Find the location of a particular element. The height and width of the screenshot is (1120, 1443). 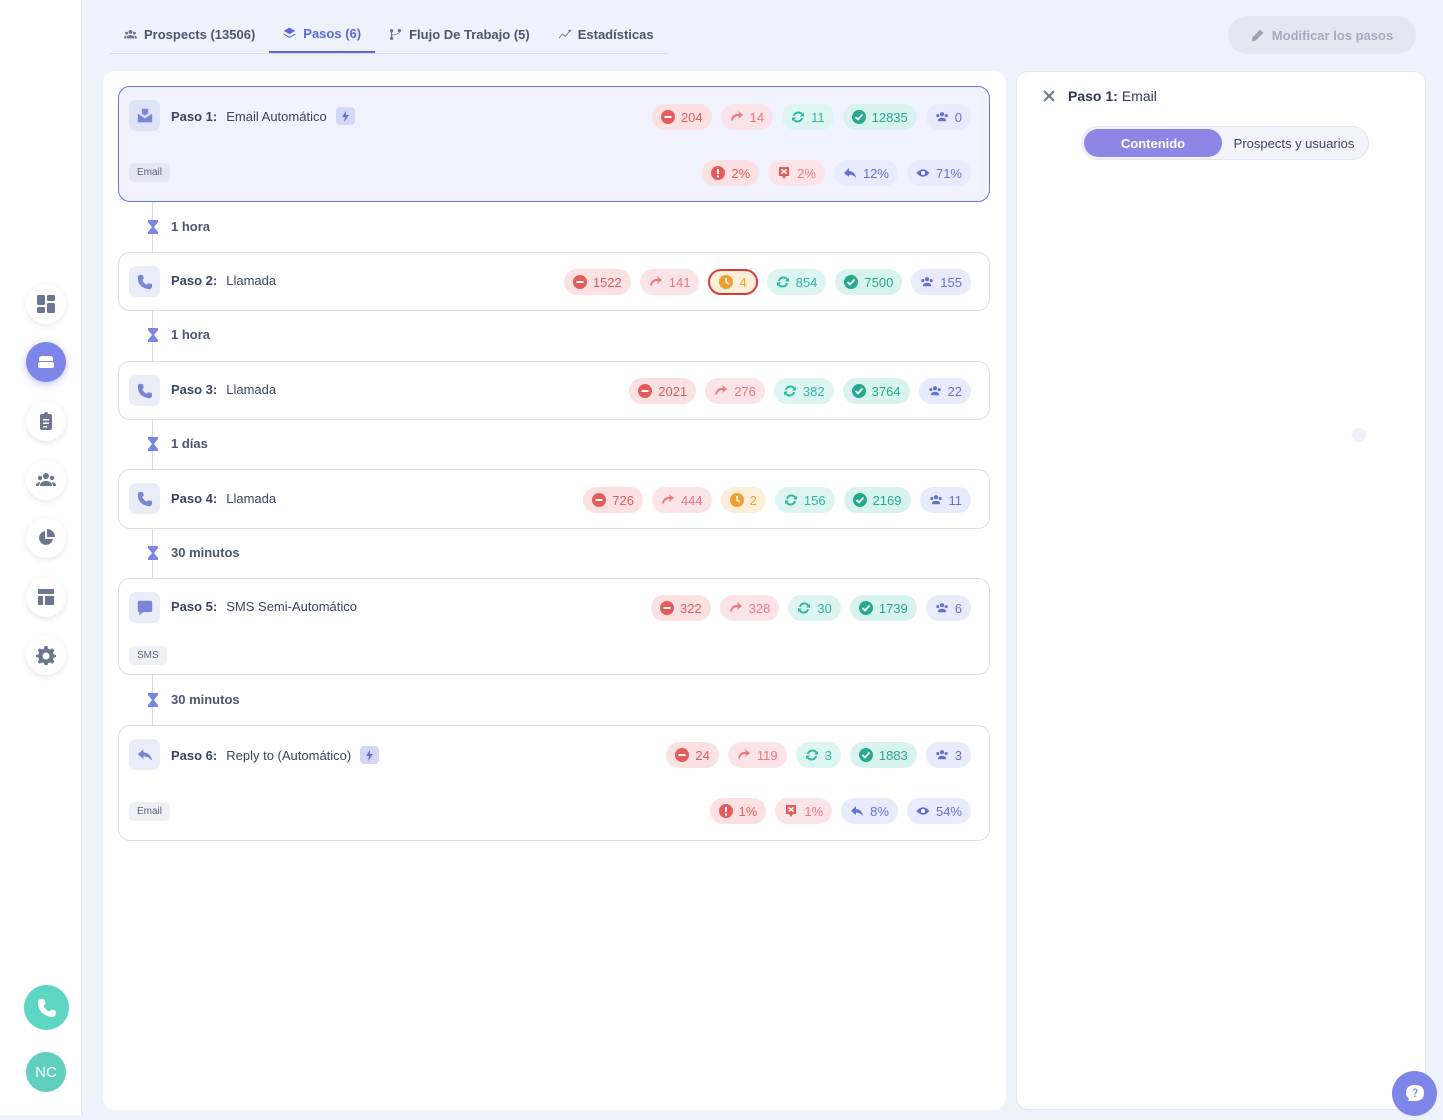

modify-steps-button: Modificar los pasos is located at coordinates (1322, 35).